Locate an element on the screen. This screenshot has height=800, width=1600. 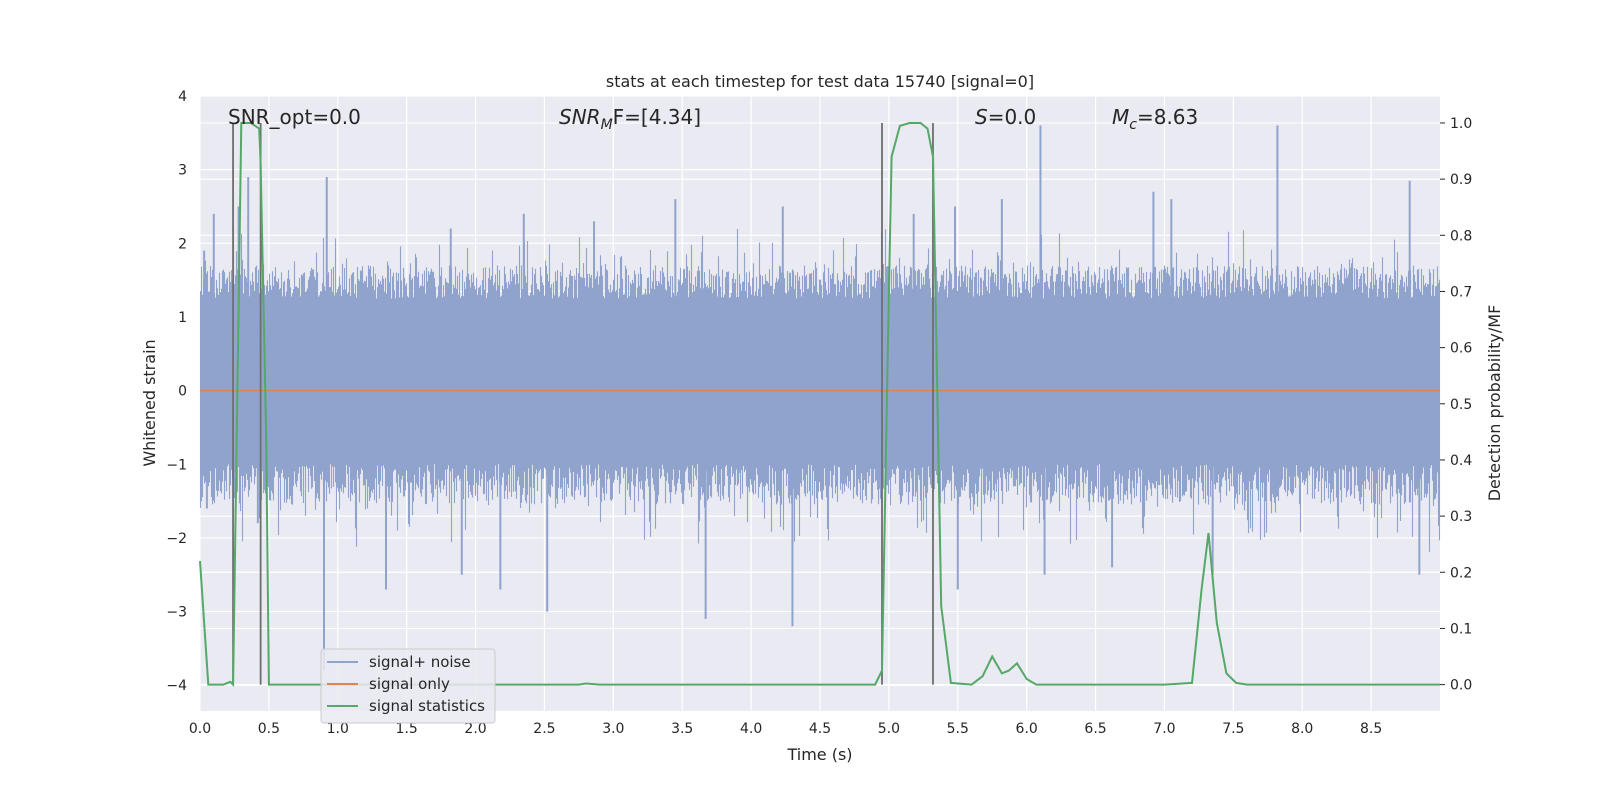
annotation-s: S=0.0 is located at coordinates (1005, 117).